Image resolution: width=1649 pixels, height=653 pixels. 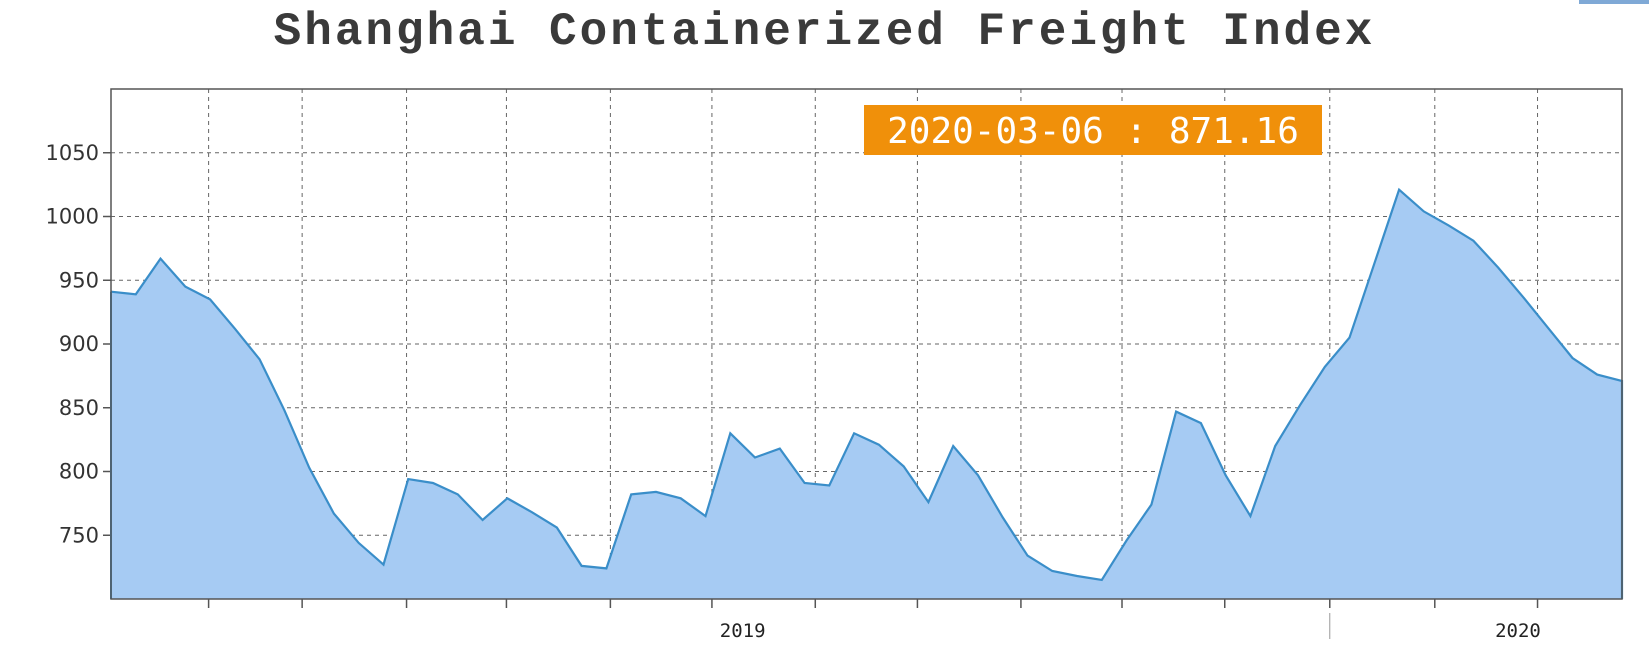 I want to click on y-axis: 750 800 850 900 950 1000 1050, so click(x=78, y=344).